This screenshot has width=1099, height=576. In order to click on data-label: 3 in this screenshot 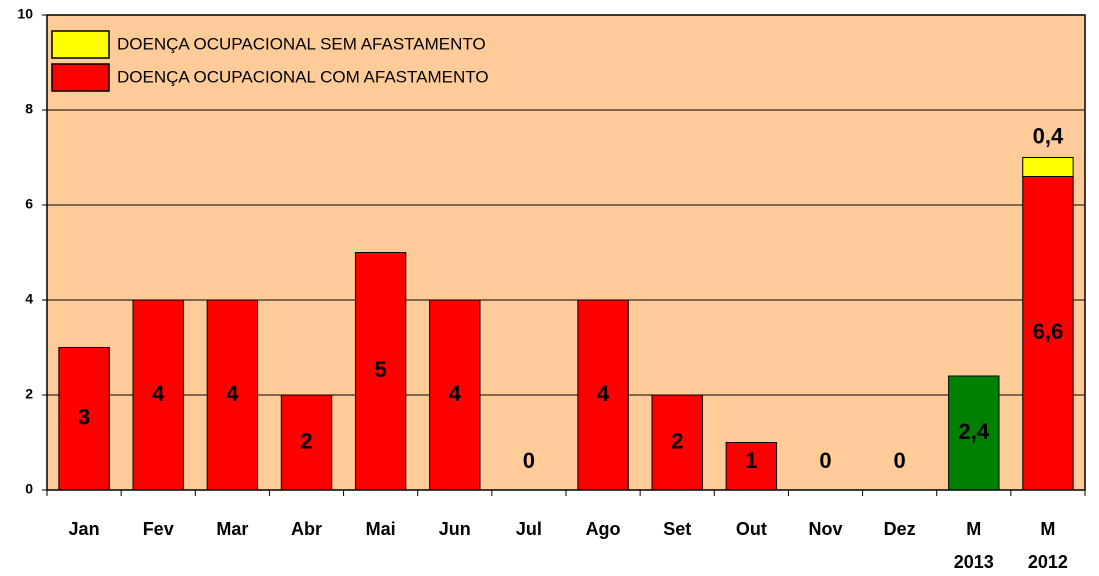, I will do `click(84, 417)`.